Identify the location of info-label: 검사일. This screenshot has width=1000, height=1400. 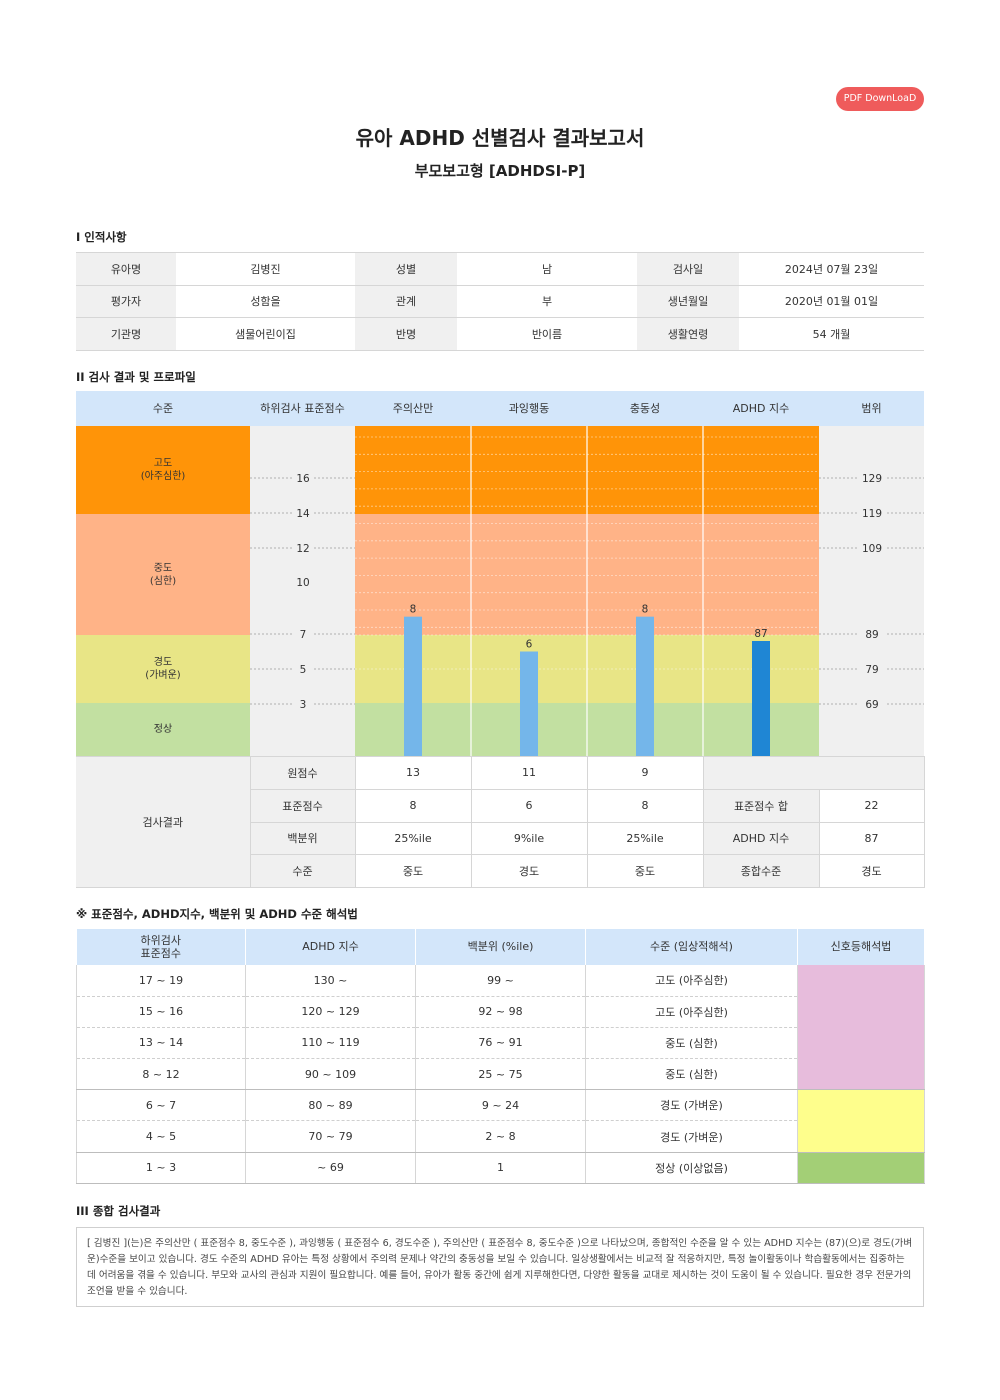
(688, 269).